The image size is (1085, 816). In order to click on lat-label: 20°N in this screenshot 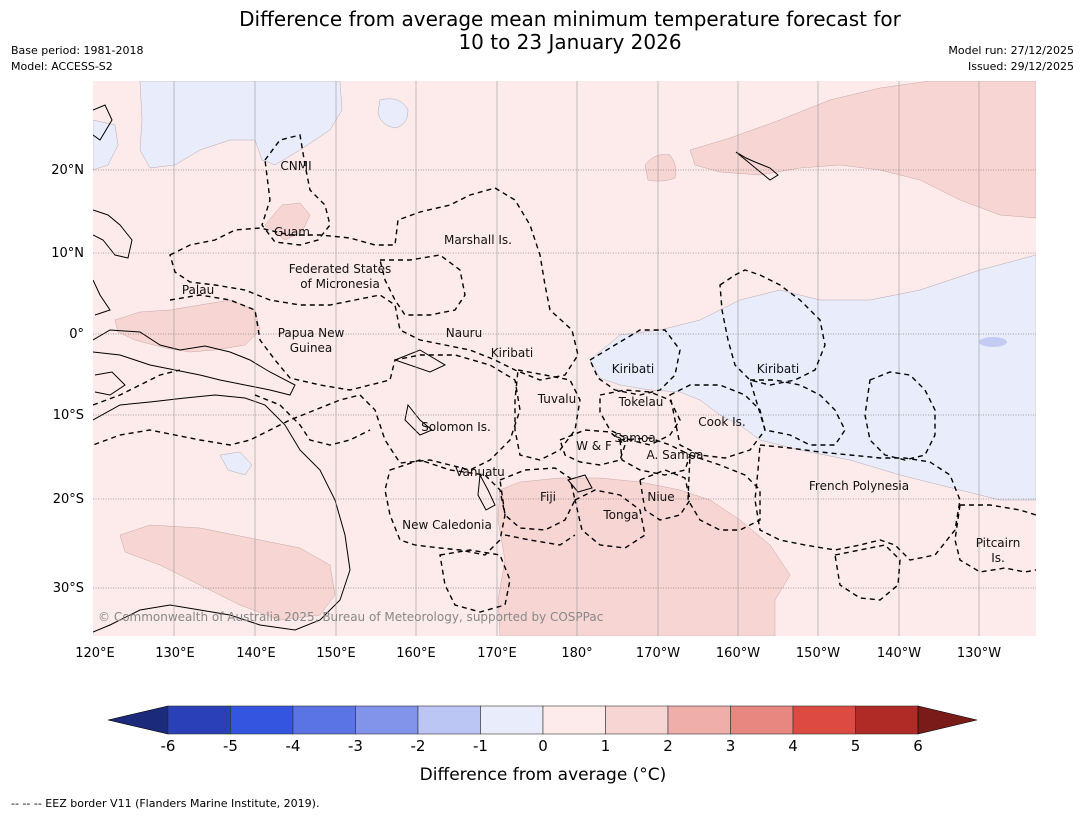, I will do `click(67, 170)`.